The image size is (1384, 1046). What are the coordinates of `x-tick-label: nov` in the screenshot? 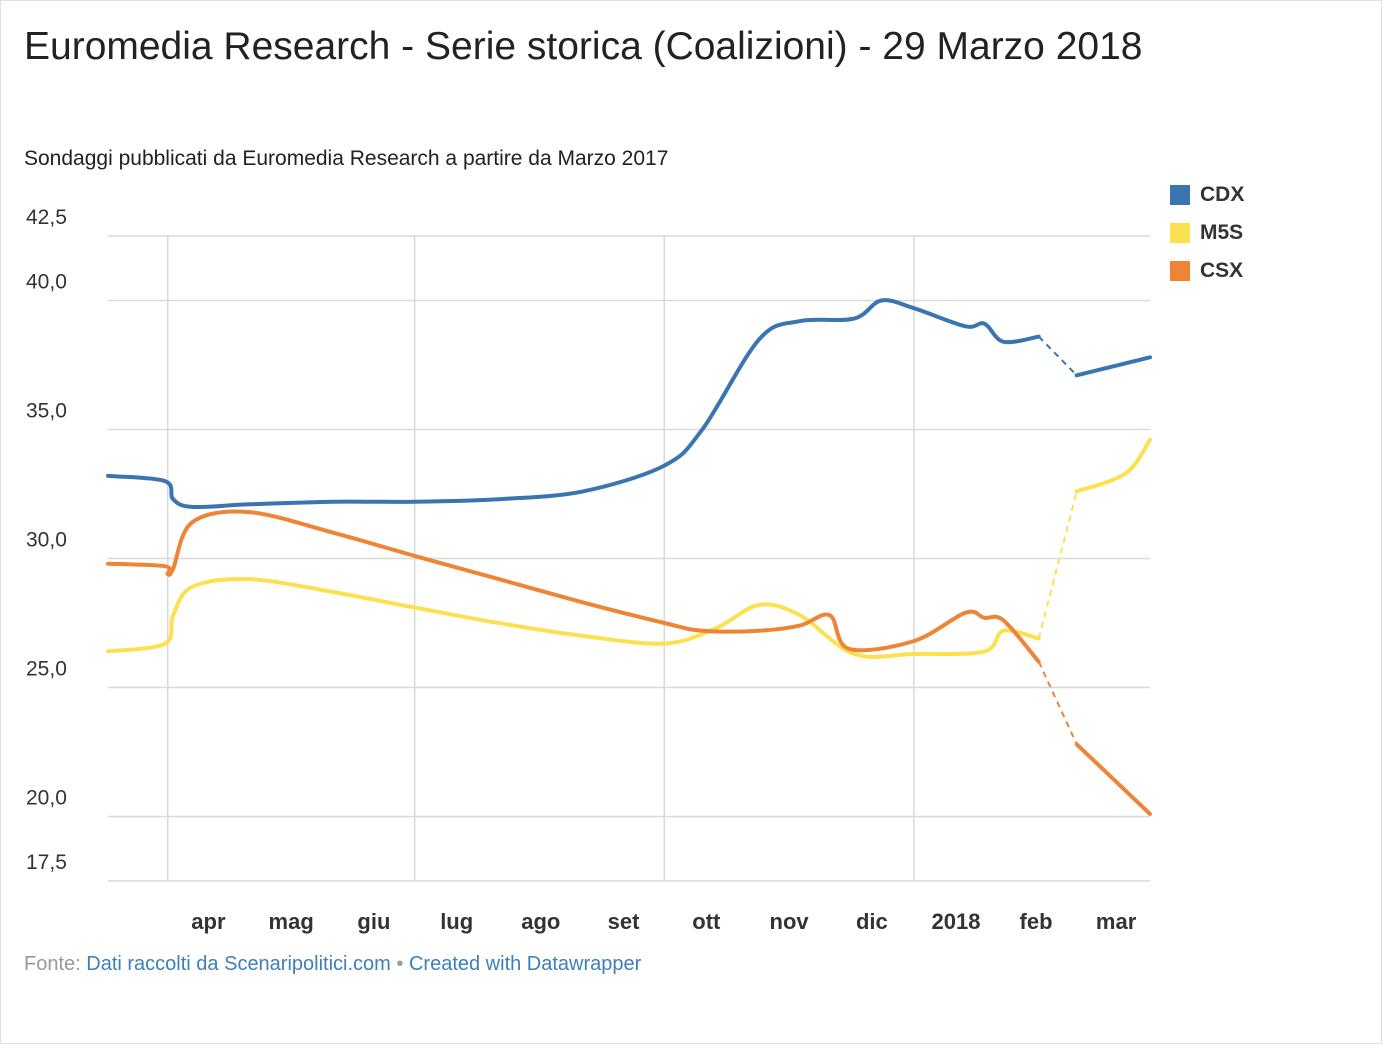 It's located at (790, 921).